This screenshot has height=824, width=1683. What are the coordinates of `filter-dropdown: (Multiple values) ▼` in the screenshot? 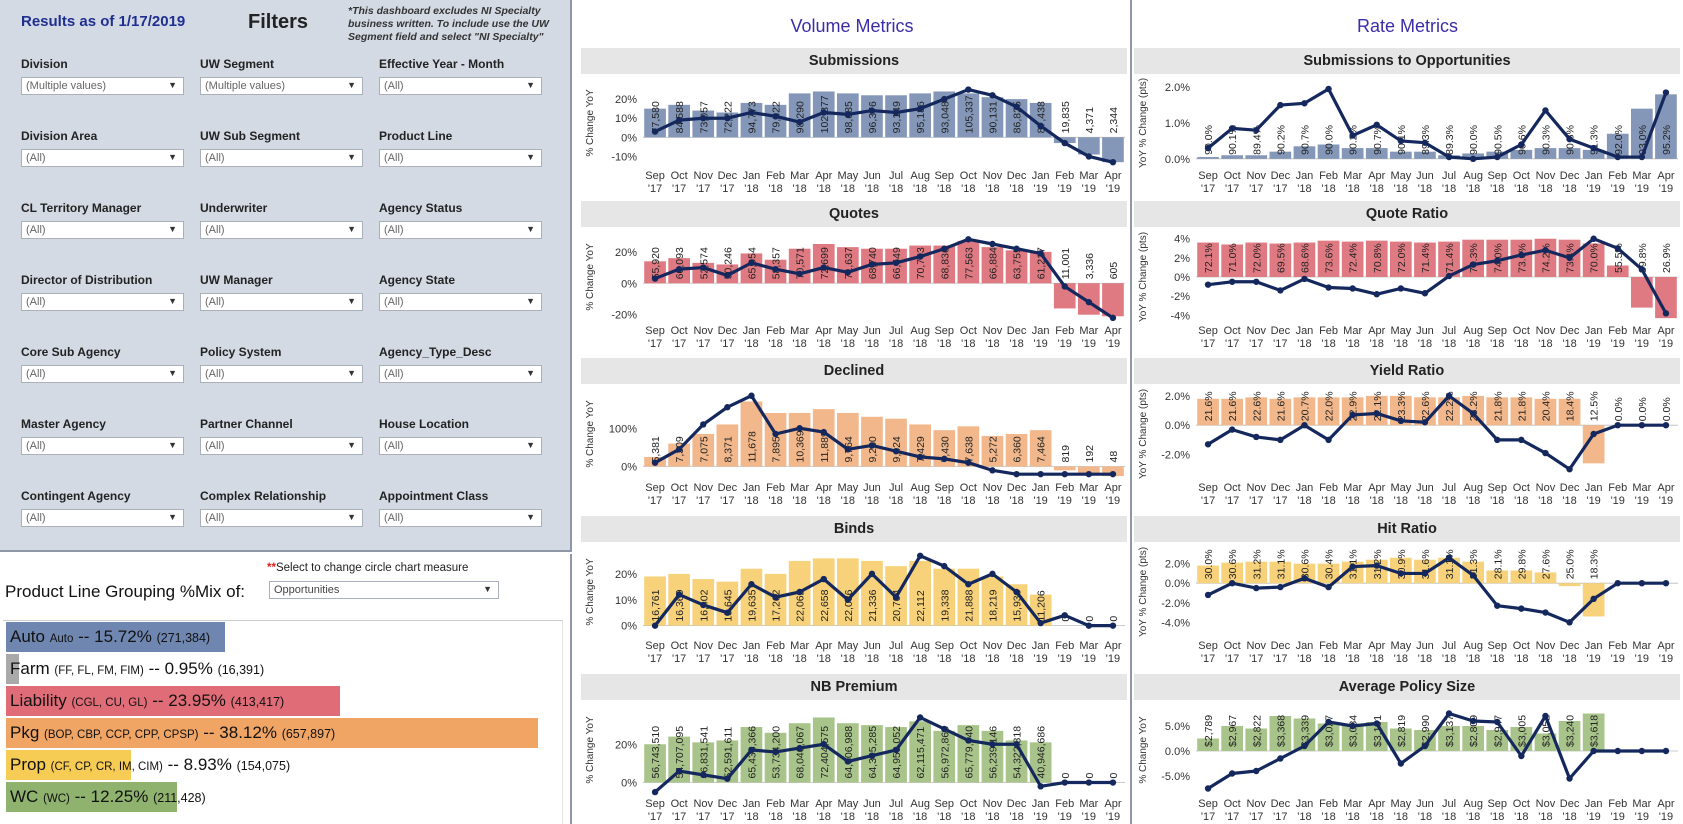 It's located at (281, 86).